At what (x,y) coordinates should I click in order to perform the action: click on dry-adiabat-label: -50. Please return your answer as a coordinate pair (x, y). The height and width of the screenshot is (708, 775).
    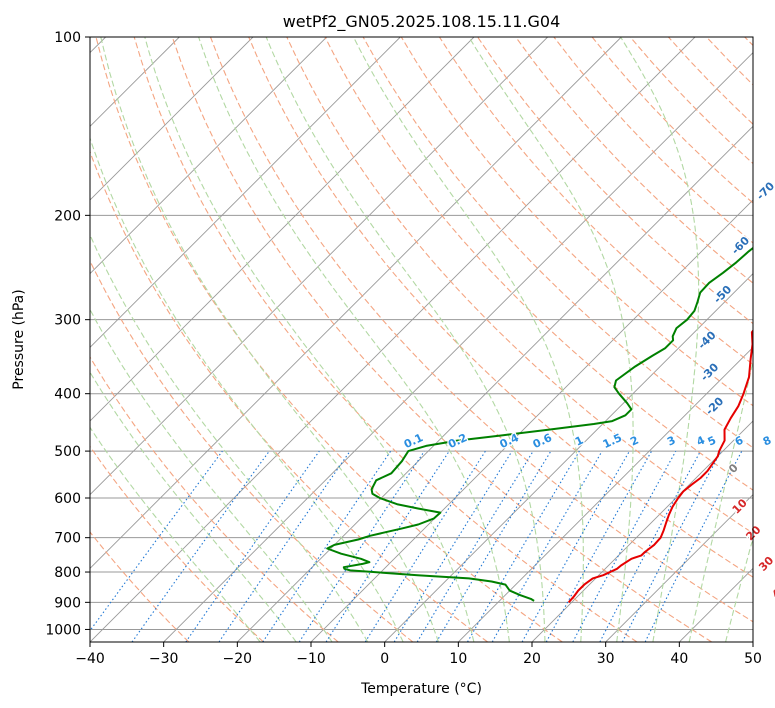
    Looking at the image, I should click on (722, 294).